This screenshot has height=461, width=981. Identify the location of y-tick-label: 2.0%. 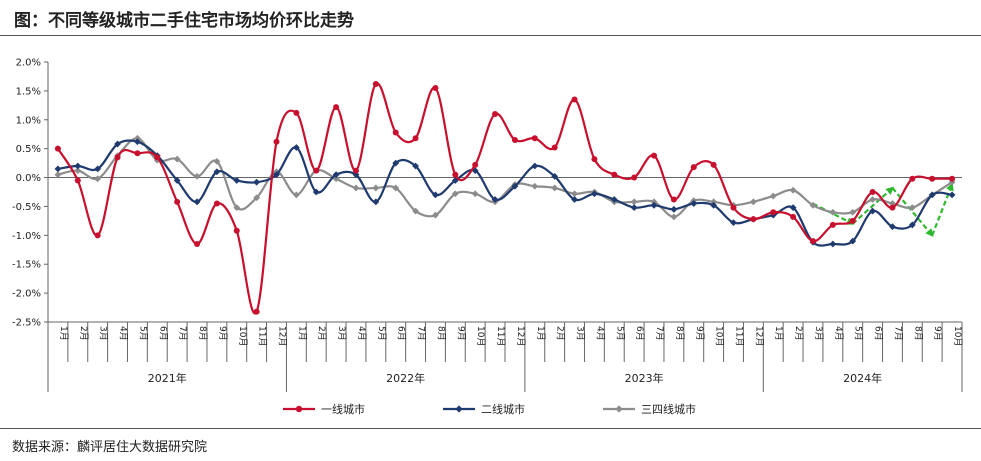
(28, 63).